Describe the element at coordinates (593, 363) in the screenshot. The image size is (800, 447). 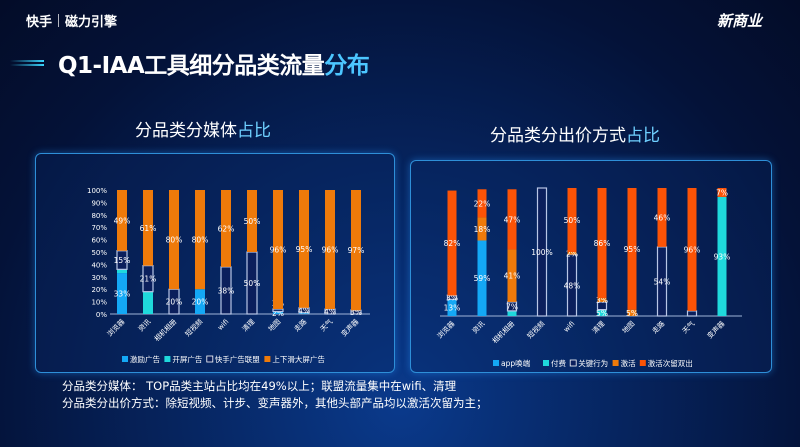
I see `legend-label: 关键行为` at that location.